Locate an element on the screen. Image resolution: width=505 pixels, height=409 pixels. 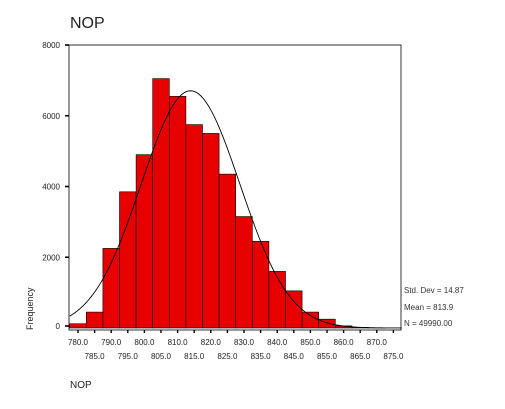
x-tick-label: 845.0 is located at coordinates (294, 356).